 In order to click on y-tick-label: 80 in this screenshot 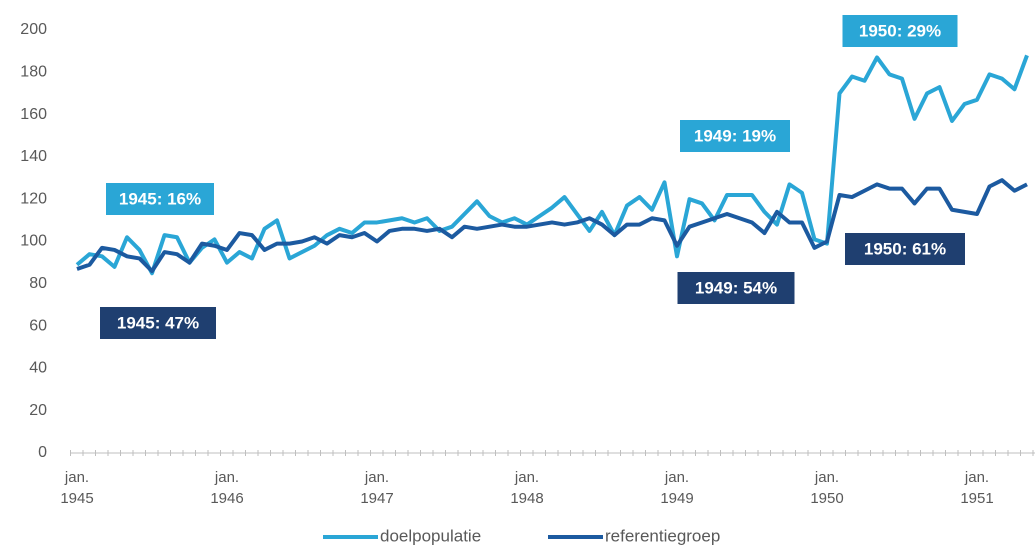, I will do `click(38, 283)`.